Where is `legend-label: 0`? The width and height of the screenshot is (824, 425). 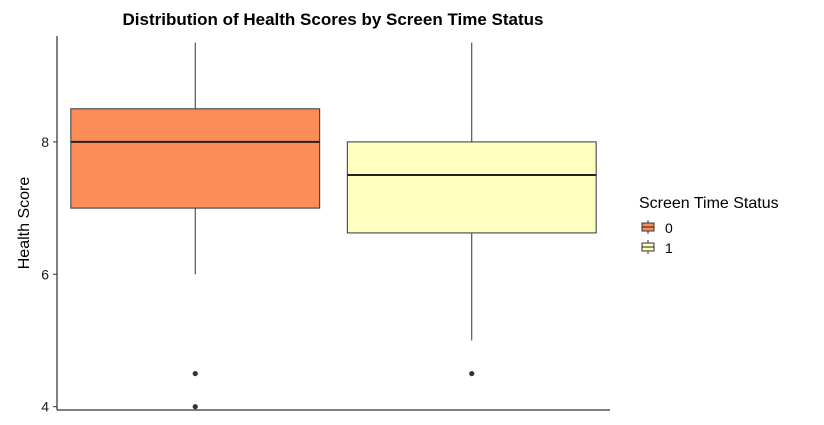 legend-label: 0 is located at coordinates (669, 228).